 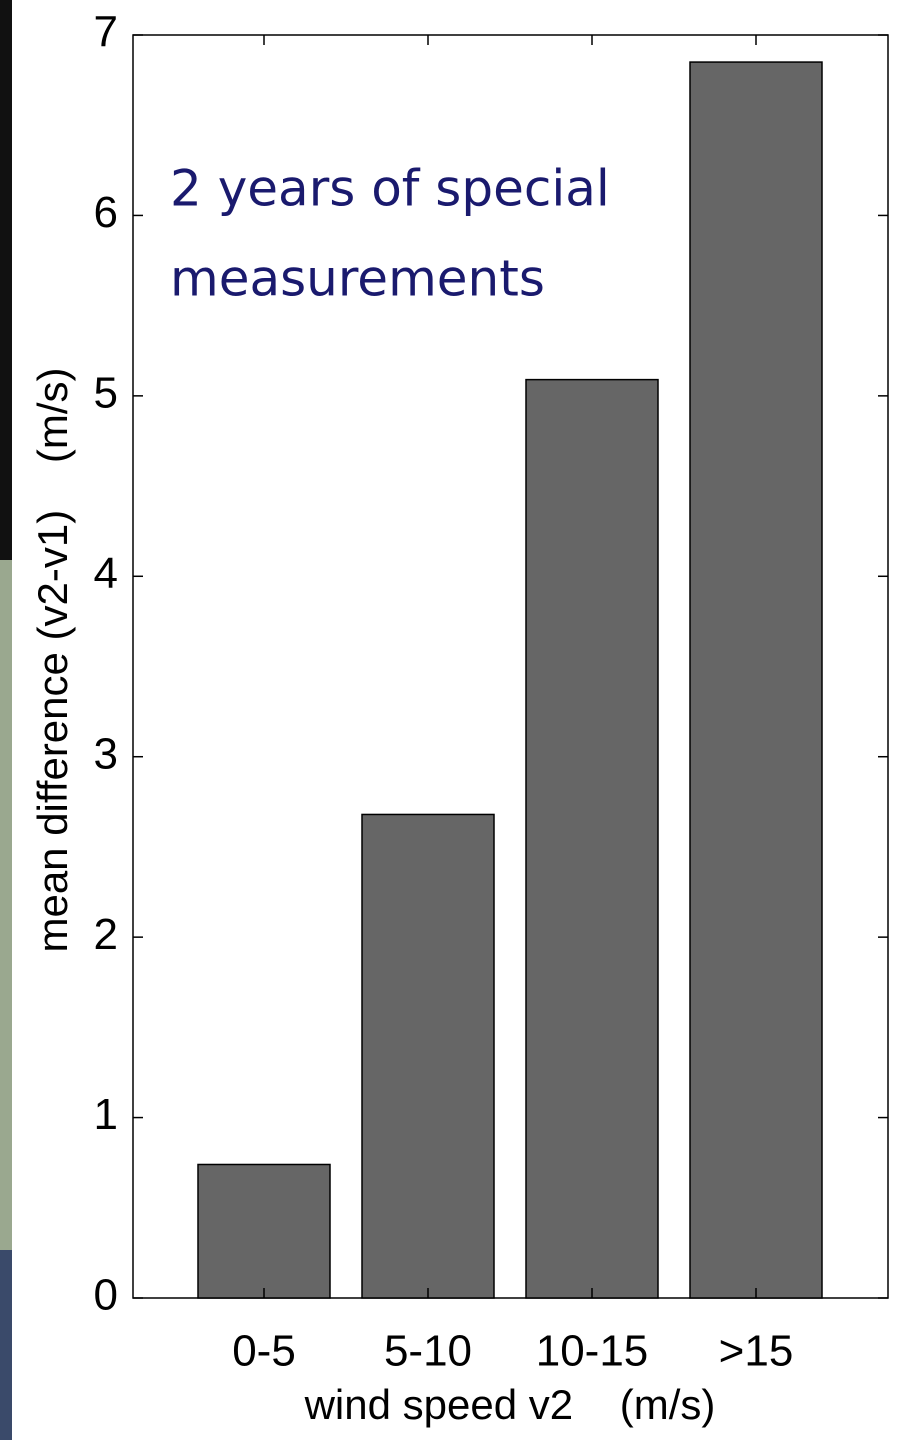 I want to click on y-tick-label: 6, so click(x=106, y=212).